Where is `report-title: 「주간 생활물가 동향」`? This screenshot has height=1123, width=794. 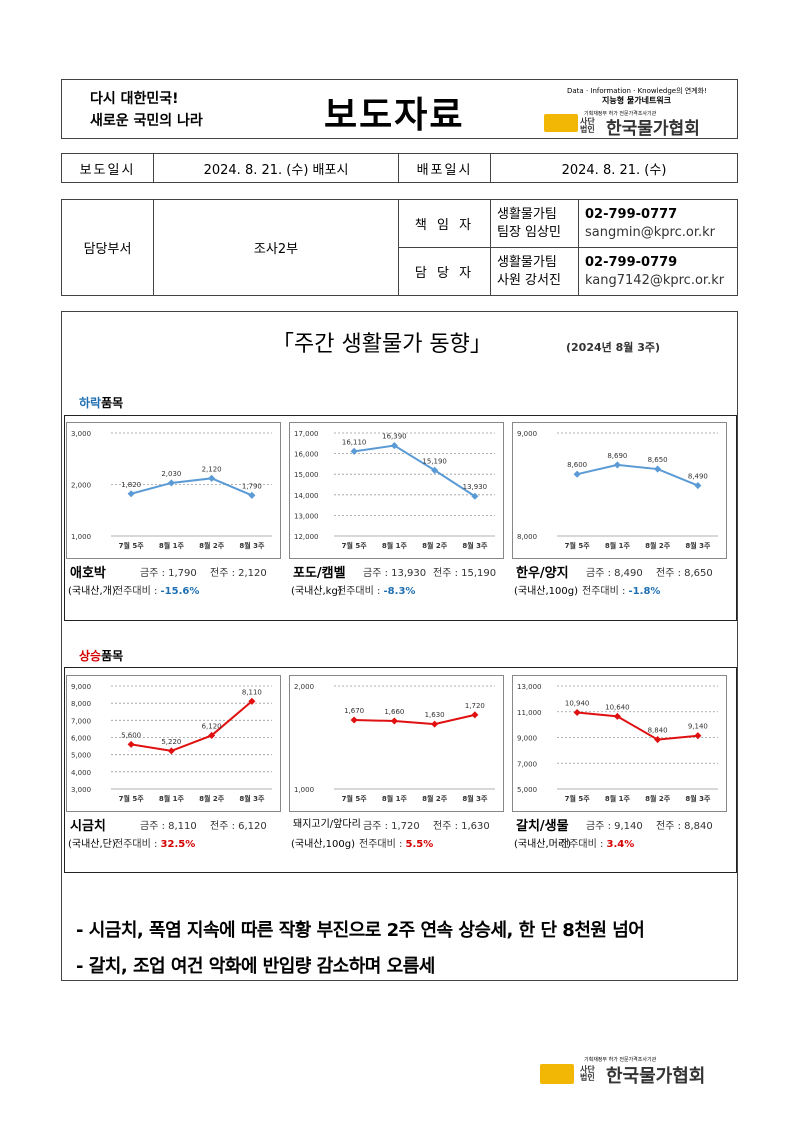
report-title: 「주간 생활물가 동향」 is located at coordinates (382, 344).